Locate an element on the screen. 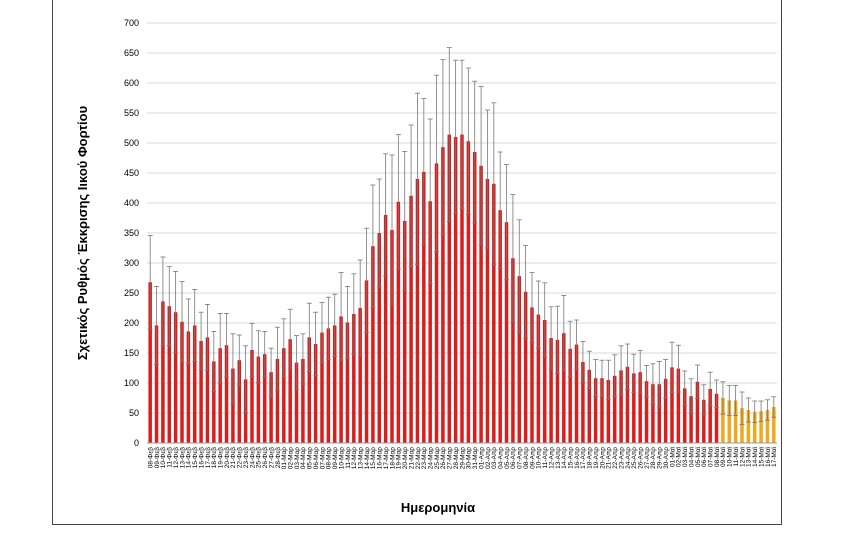 This screenshot has height=538, width=868. x-tick-label: 28-Απρ is located at coordinates (653, 458).